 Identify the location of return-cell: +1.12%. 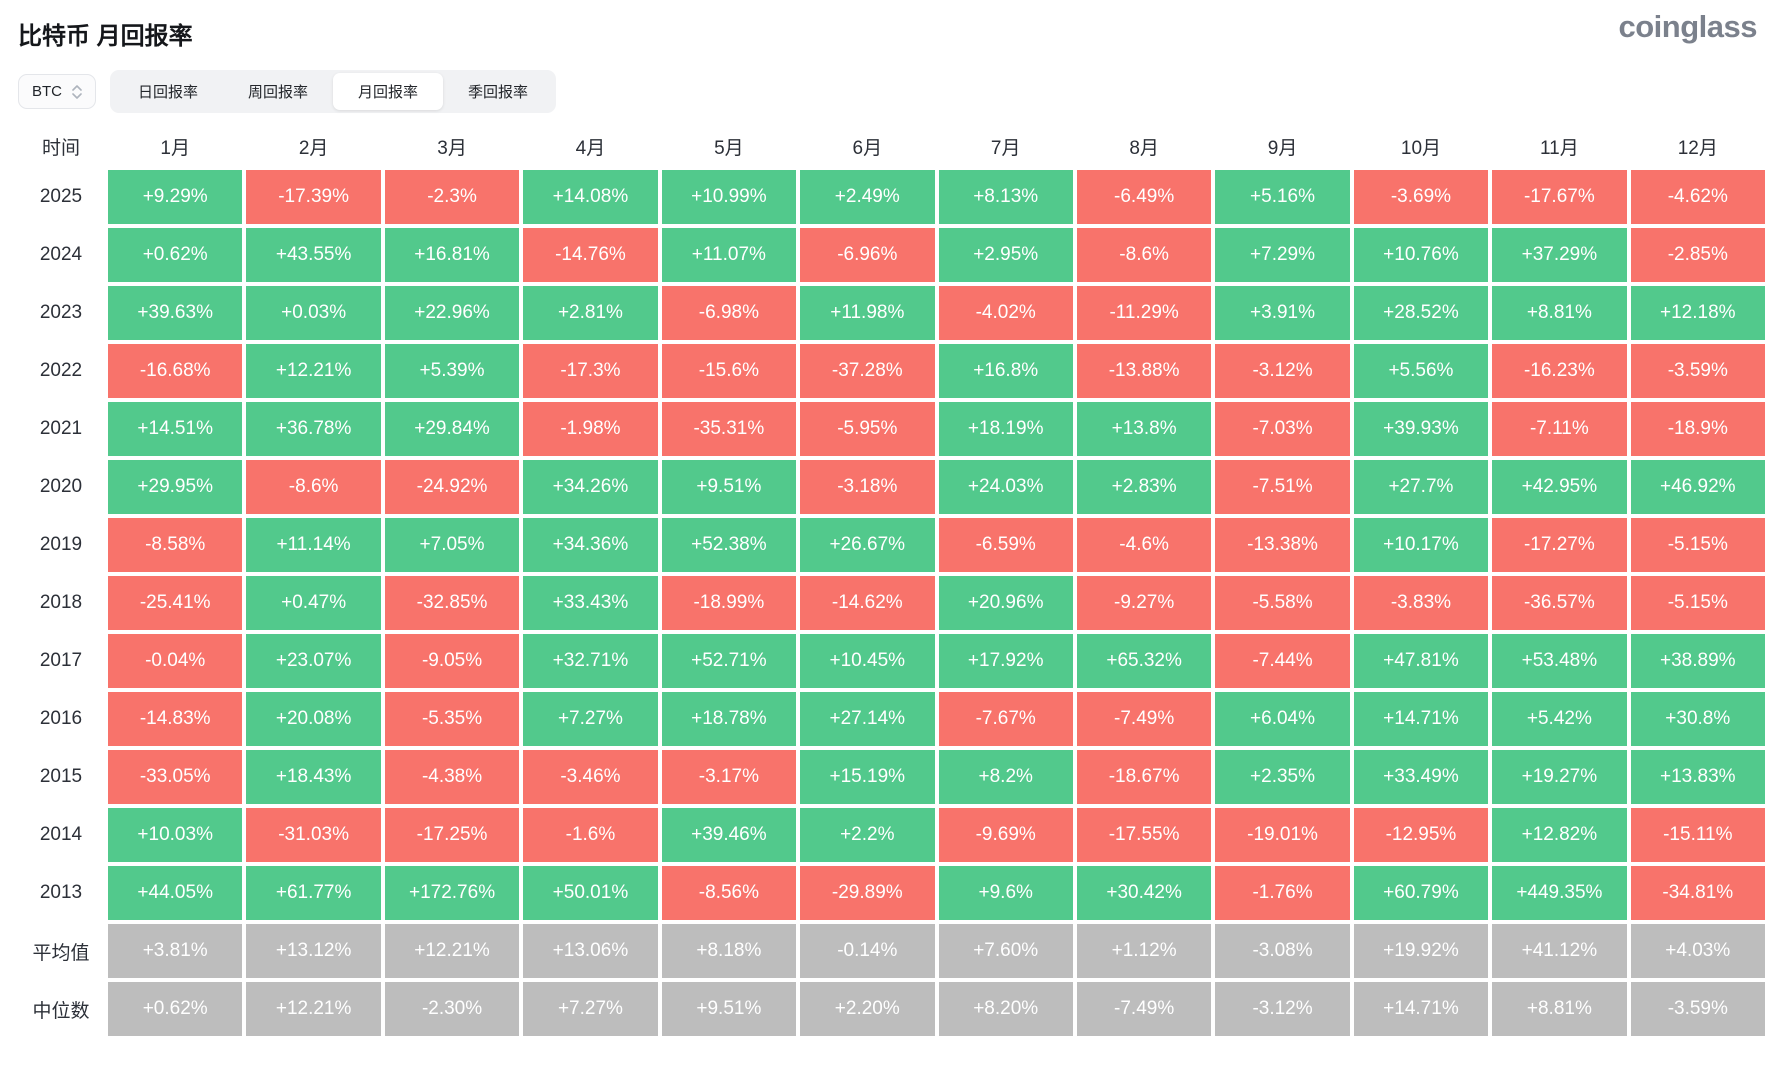
(1144, 951).